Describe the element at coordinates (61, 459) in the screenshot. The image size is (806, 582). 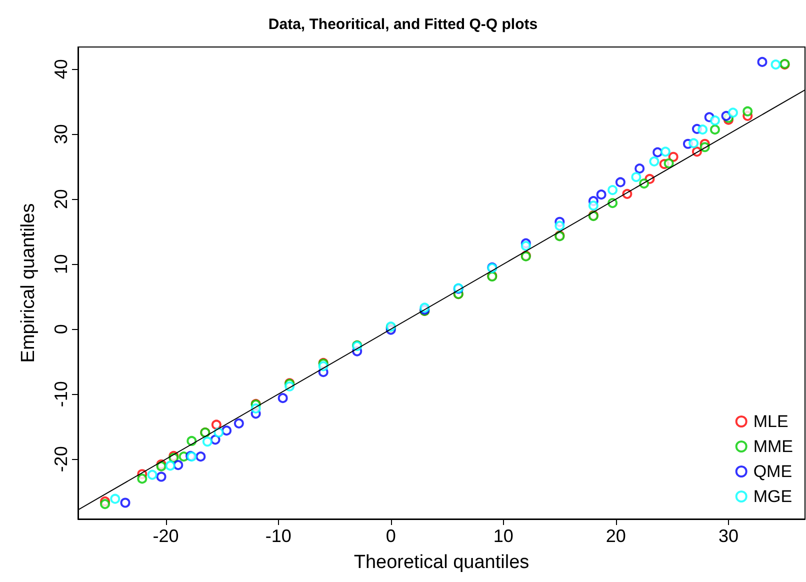
I see `y-tick-label: -20` at that location.